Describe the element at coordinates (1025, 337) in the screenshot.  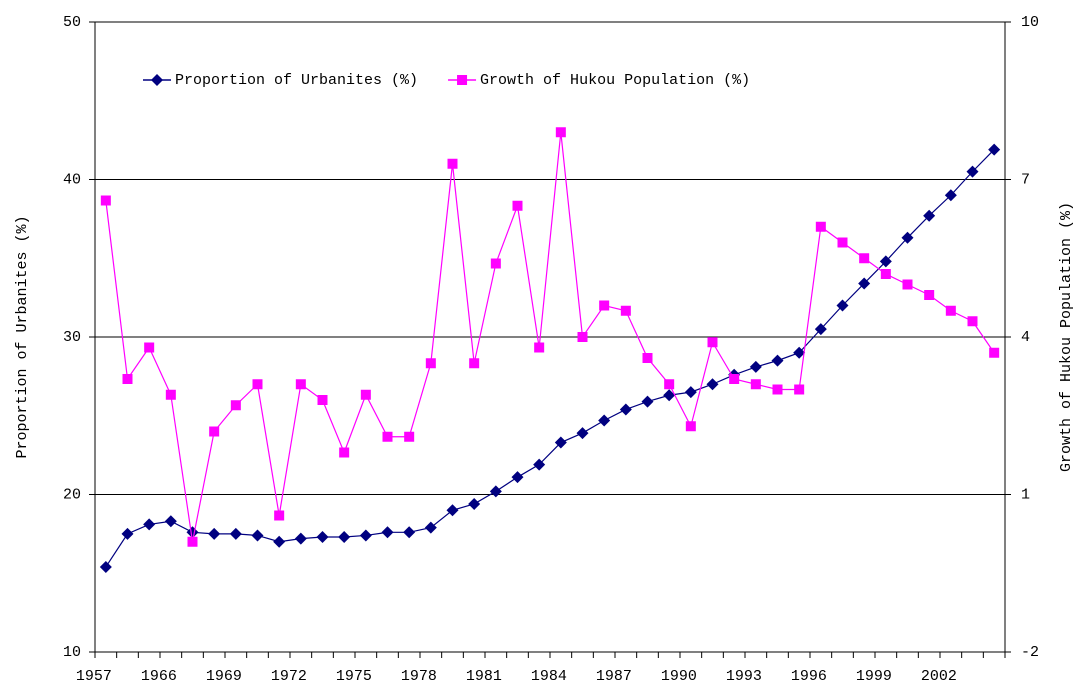
I see `y2-tick-label: 4` at that location.